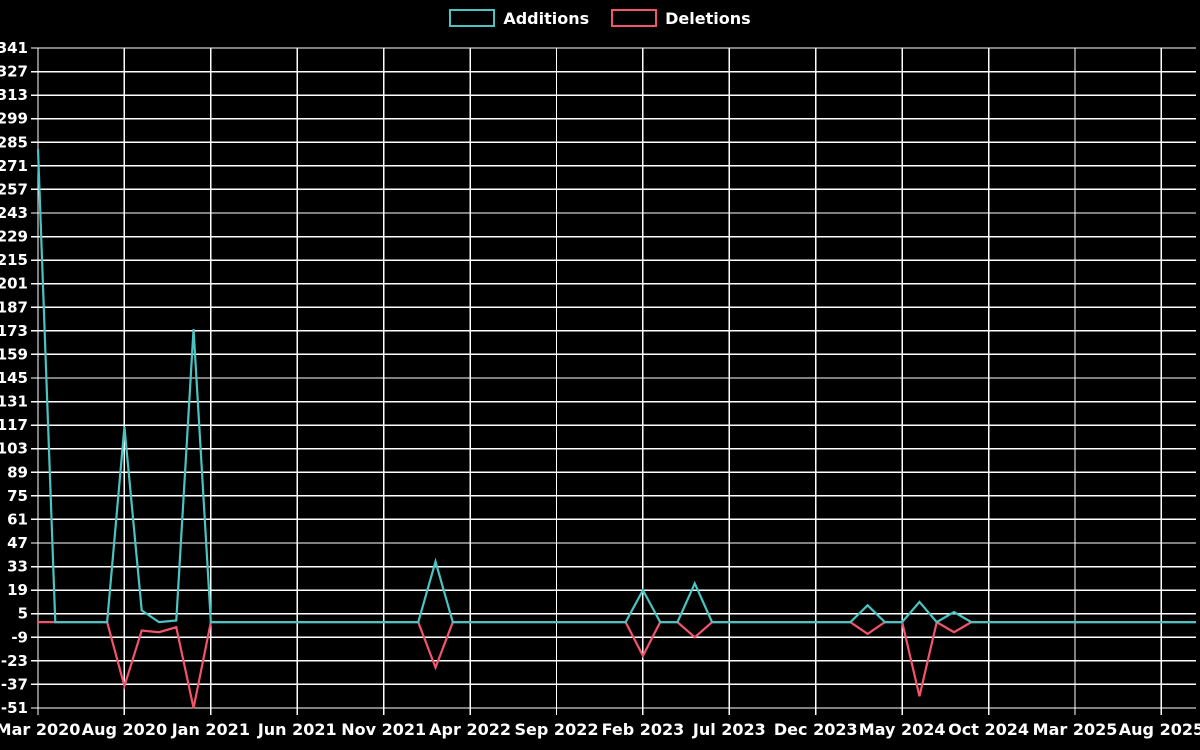  Describe the element at coordinates (19, 637) in the screenshot. I see `y-tick-label: -9` at that location.